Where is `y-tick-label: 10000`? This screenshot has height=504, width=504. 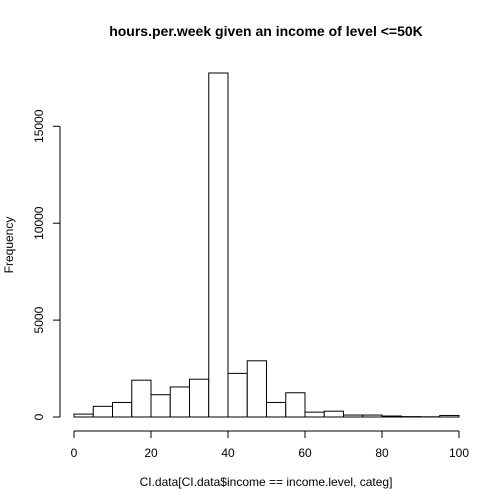
y-tick-label: 10000 is located at coordinates (39, 223).